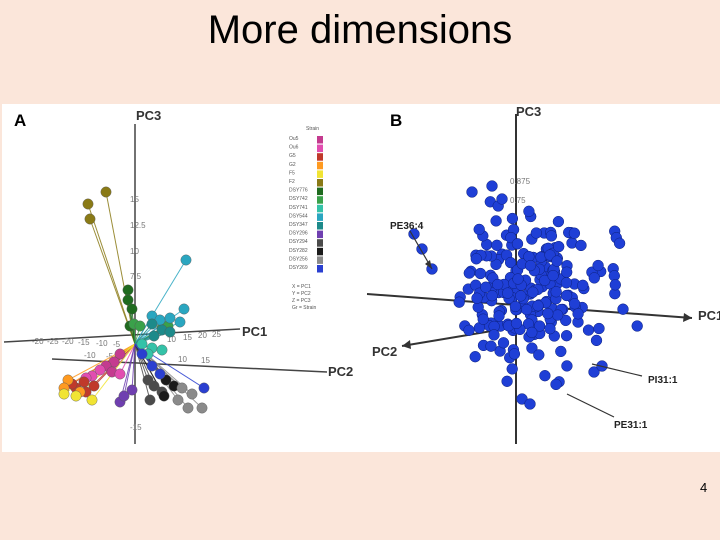  Describe the element at coordinates (138, 225) in the screenshot. I see `tick-z-1: 12.5` at that location.